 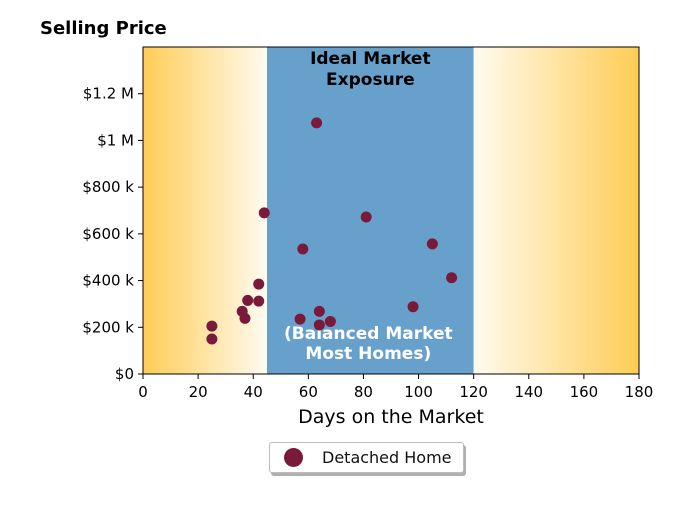 I want to click on x-tick-label: 100, so click(x=418, y=392).